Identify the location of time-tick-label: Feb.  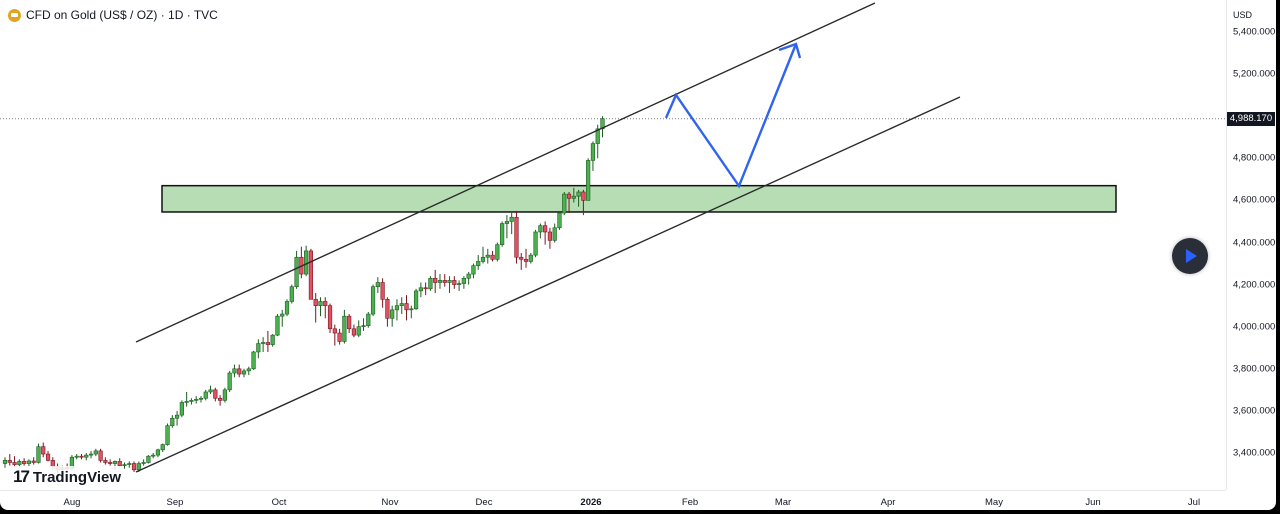
(690, 502).